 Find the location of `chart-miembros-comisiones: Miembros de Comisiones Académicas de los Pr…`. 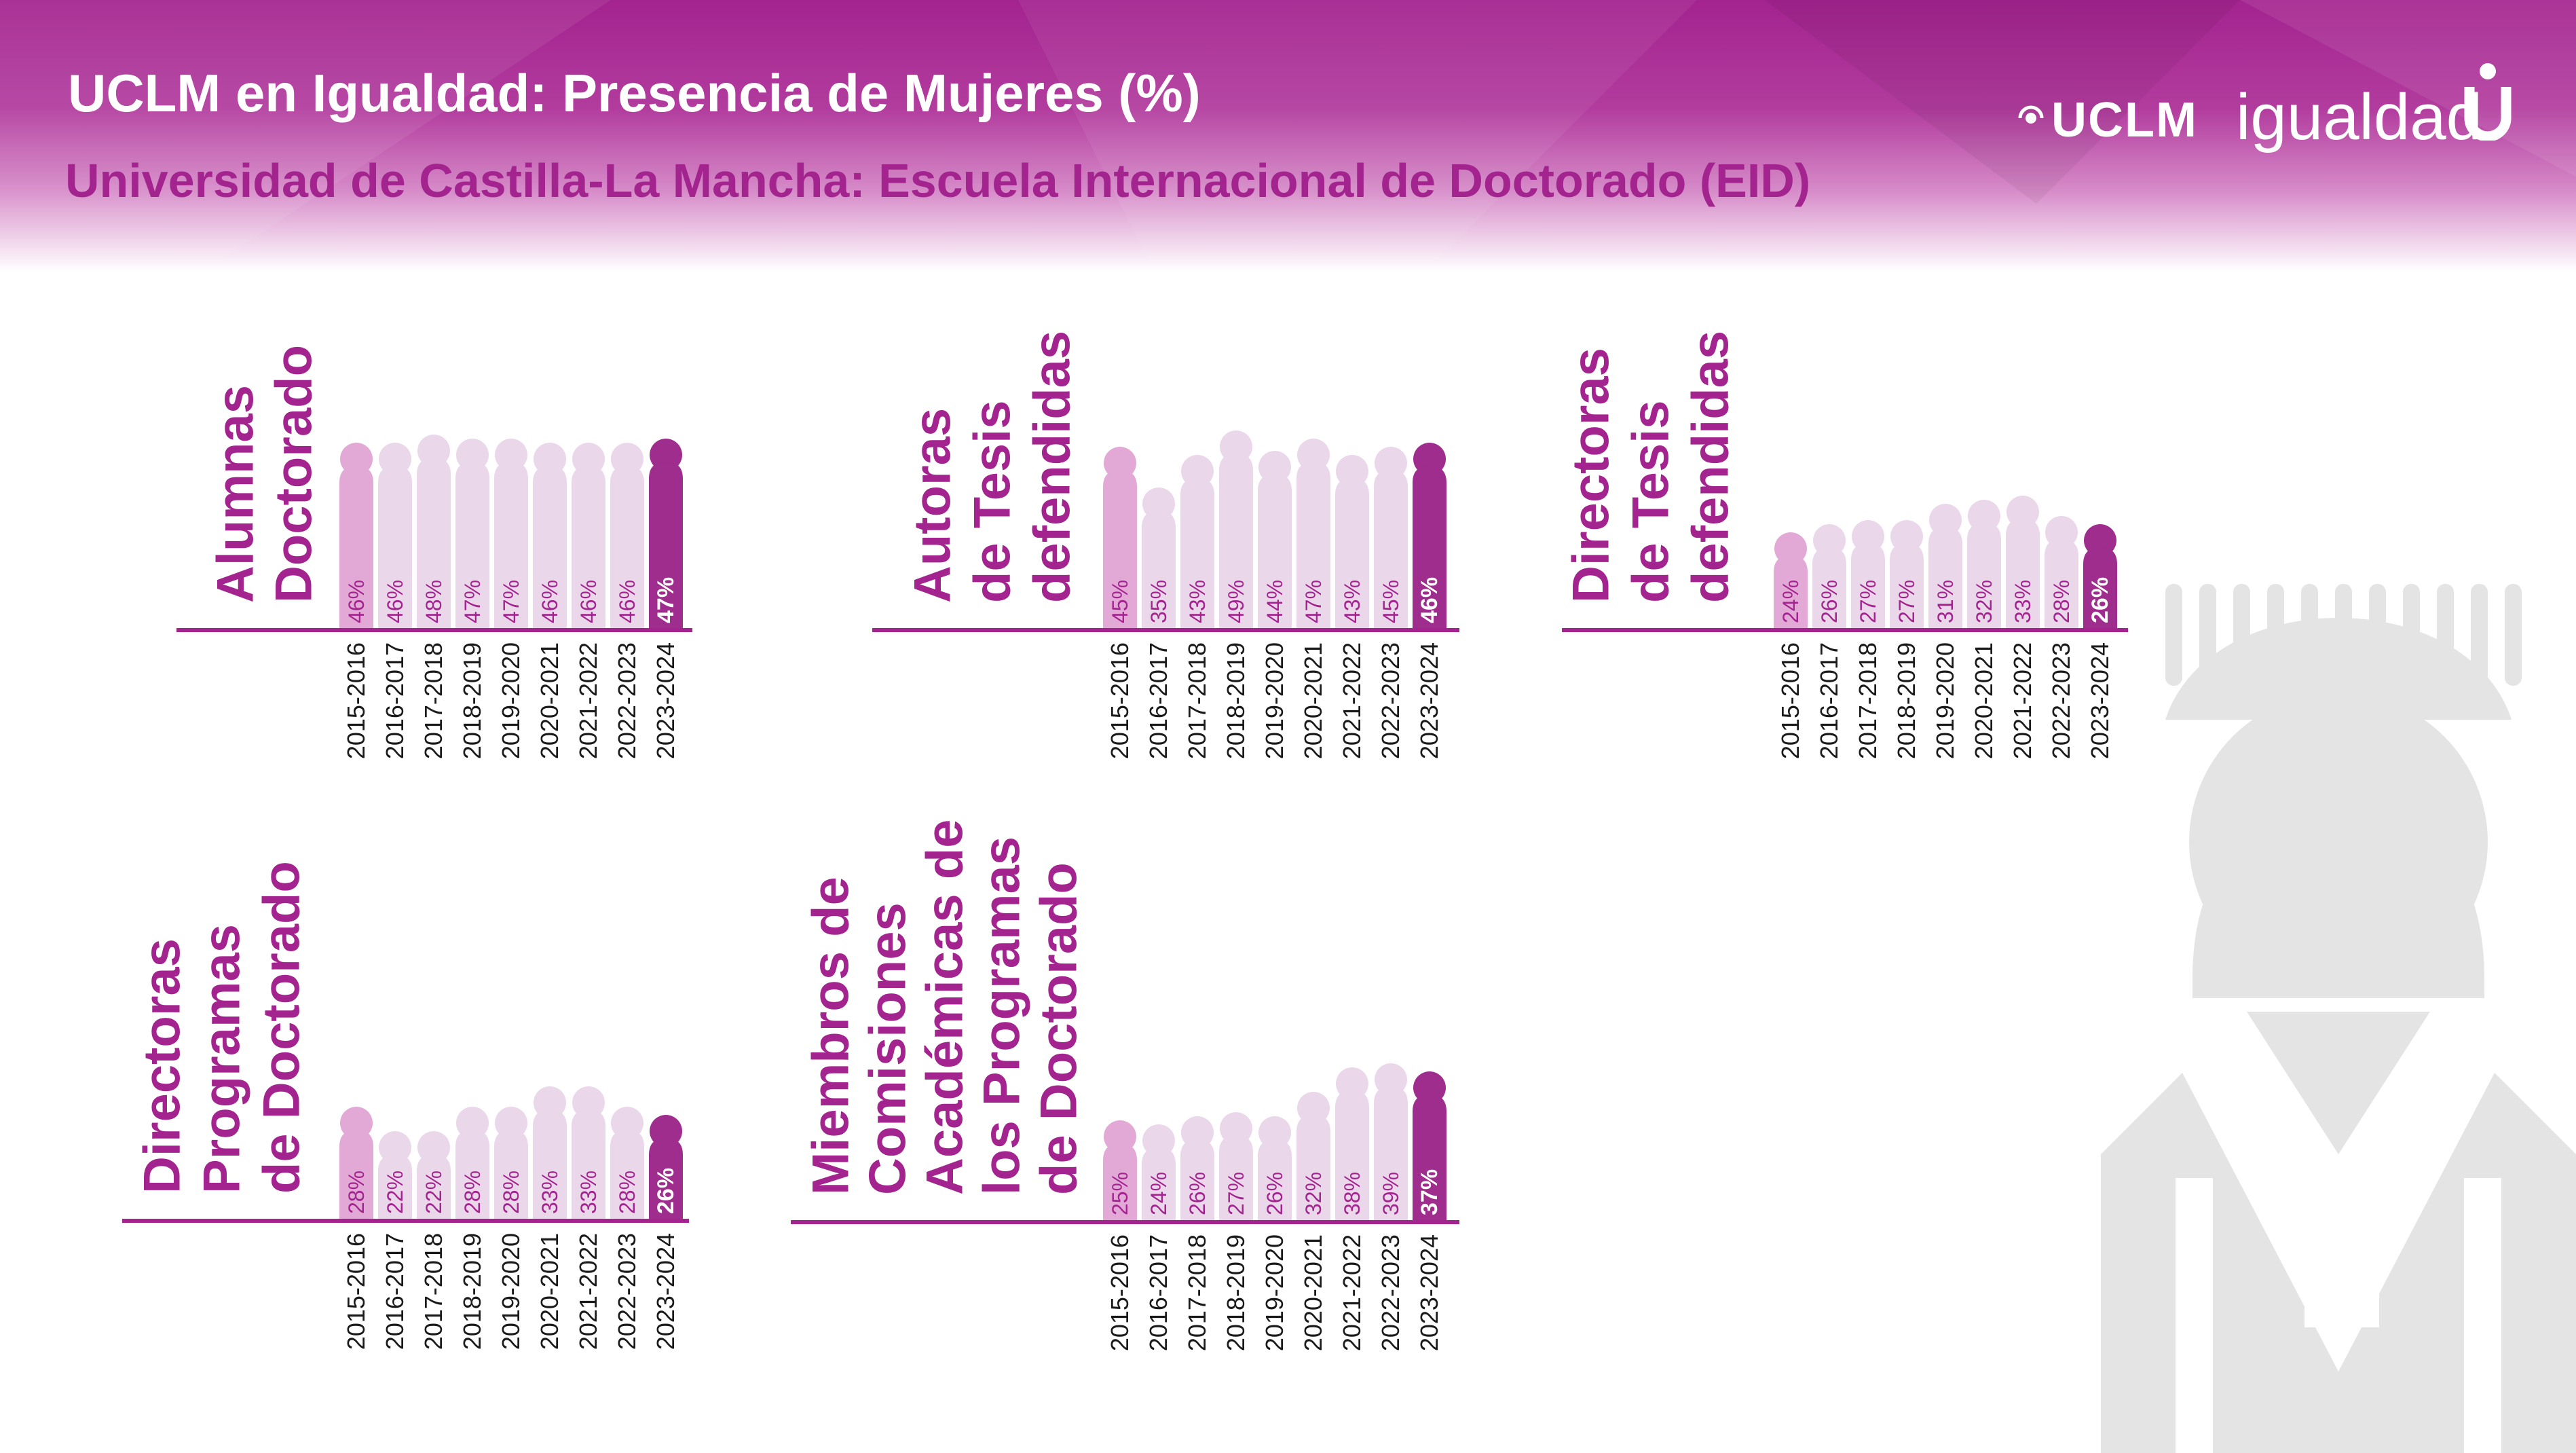

chart-miembros-comisiones: Miembros de Comisiones Académicas de los Pr… is located at coordinates (1122, 1101).